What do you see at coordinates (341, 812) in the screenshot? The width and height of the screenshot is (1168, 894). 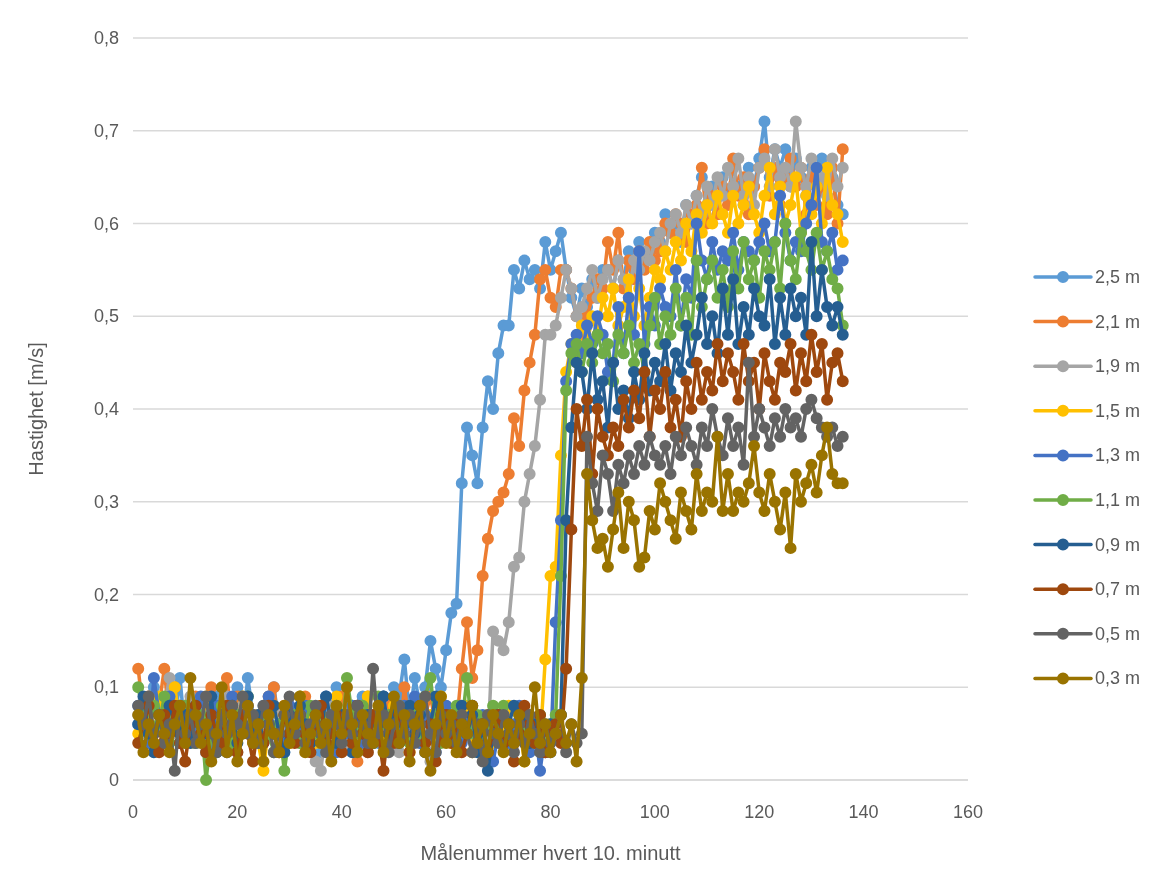 I see `x-tick-label: 40` at bounding box center [341, 812].